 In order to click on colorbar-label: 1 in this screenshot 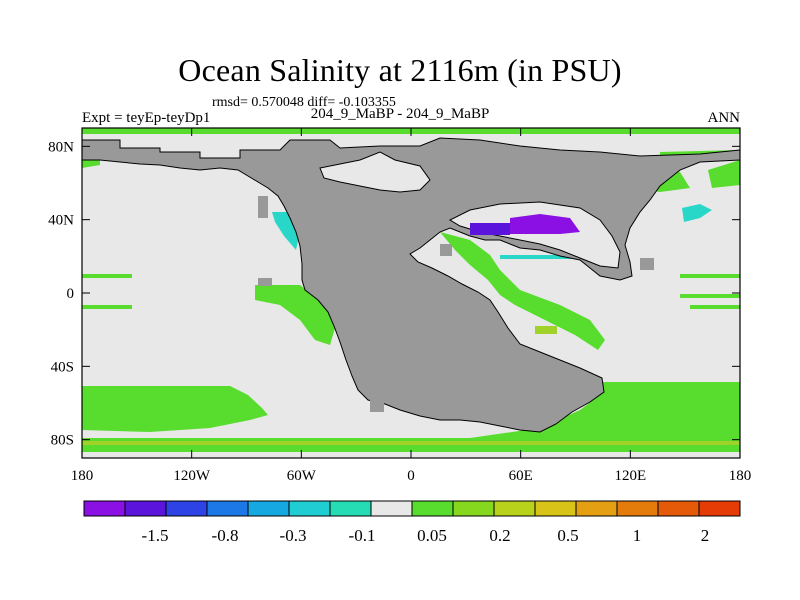, I will do `click(637, 535)`.